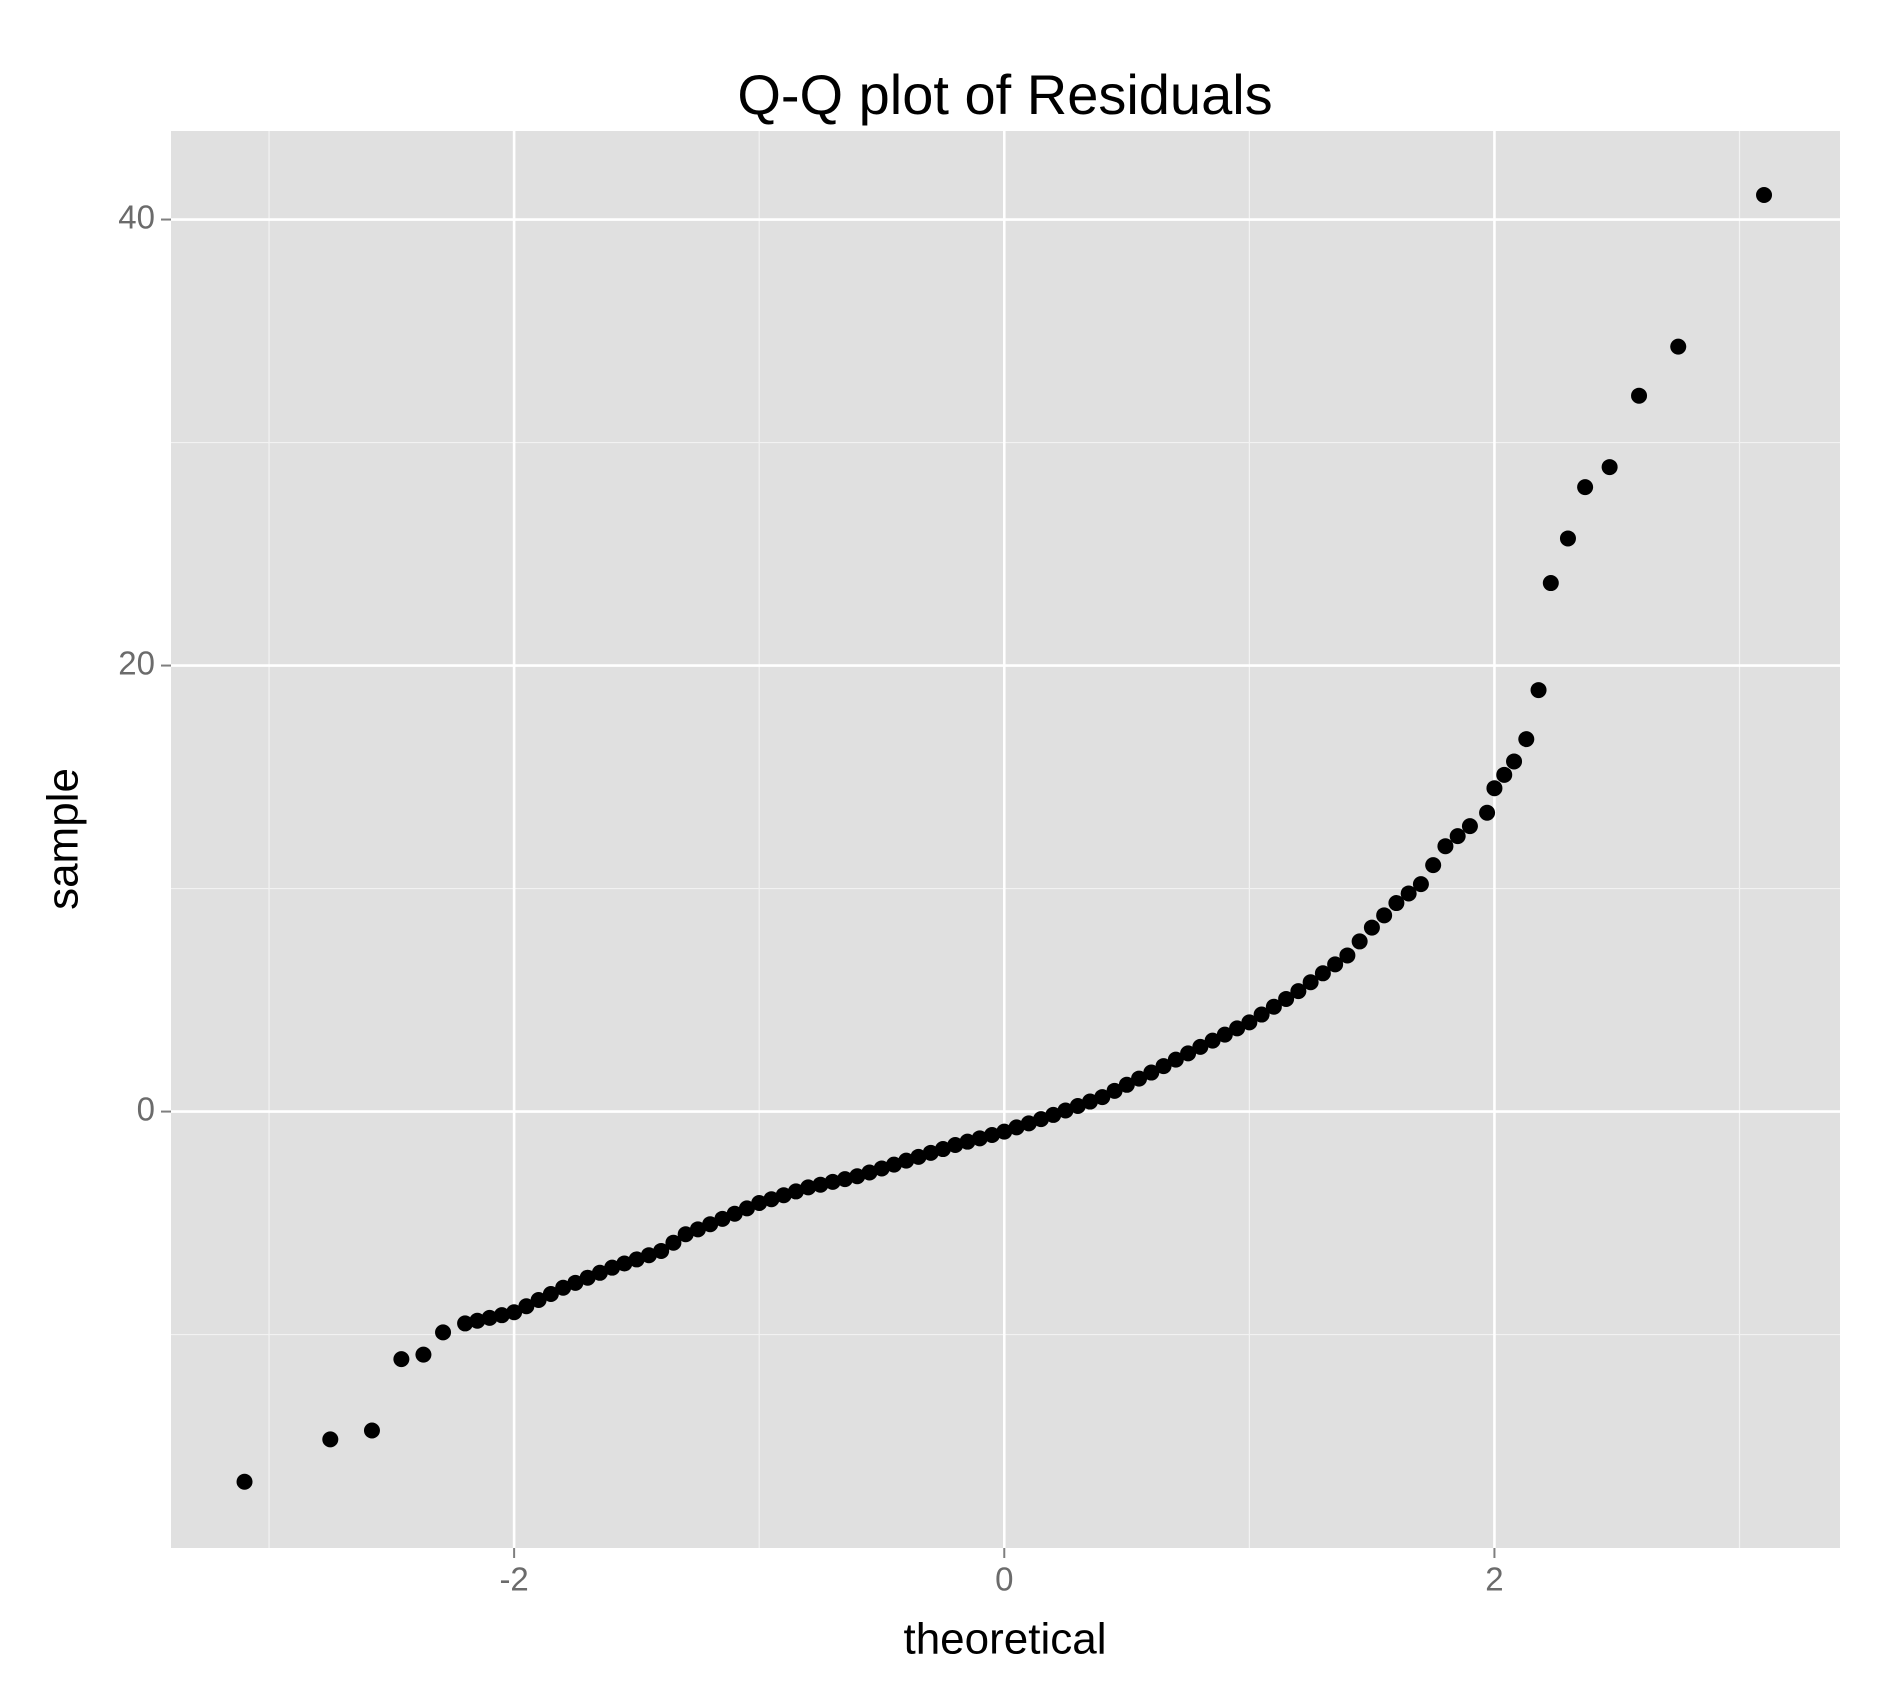 The image size is (1891, 1695). I want to click on y-tick-label: 40, so click(136, 216).